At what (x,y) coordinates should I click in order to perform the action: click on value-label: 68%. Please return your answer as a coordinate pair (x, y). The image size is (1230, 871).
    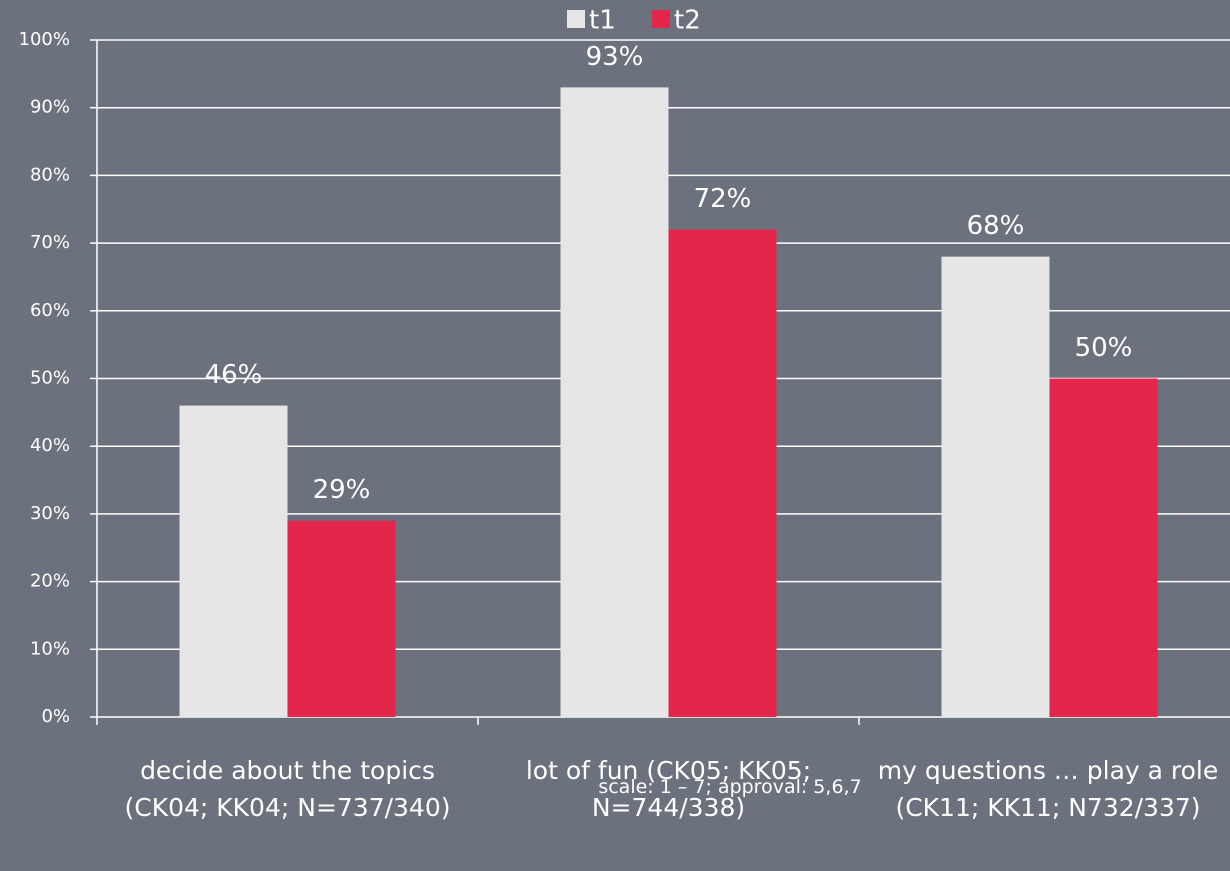
    Looking at the image, I should click on (996, 226).